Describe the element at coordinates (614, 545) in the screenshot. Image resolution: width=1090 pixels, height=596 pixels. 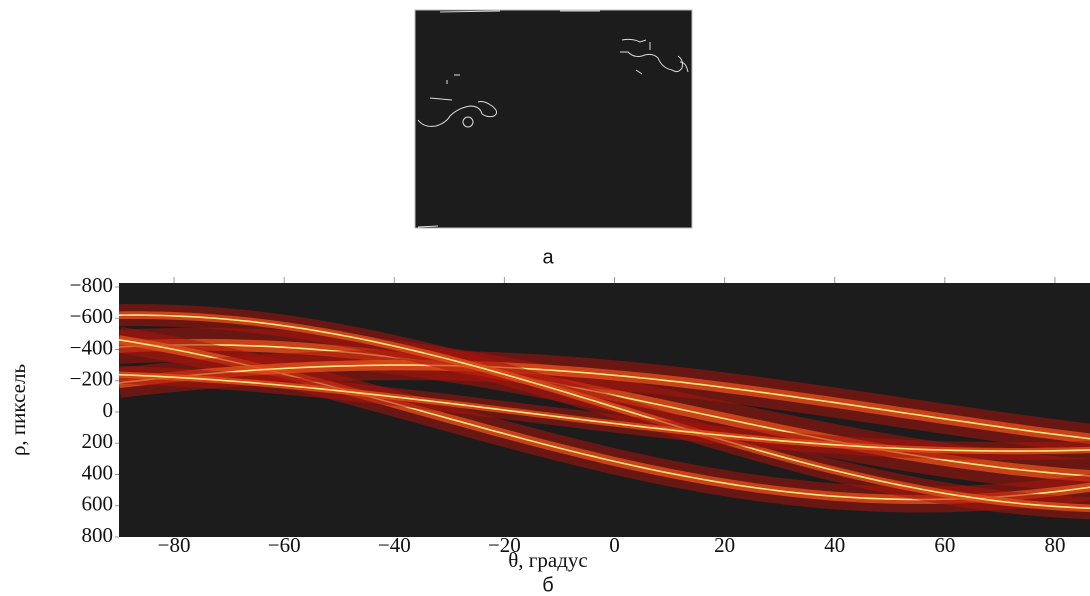
I see `x-tick-label: 0` at that location.